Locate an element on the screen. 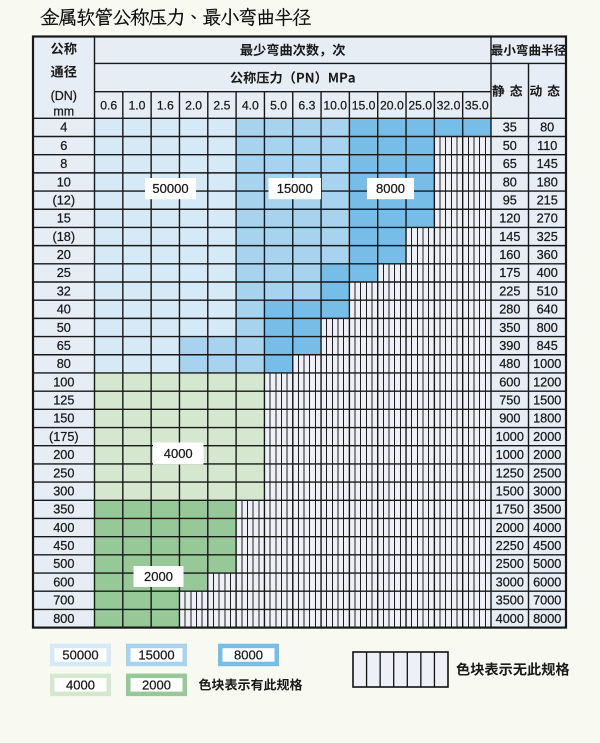 The image size is (600, 743). svg-text: (18) is located at coordinates (64, 237).